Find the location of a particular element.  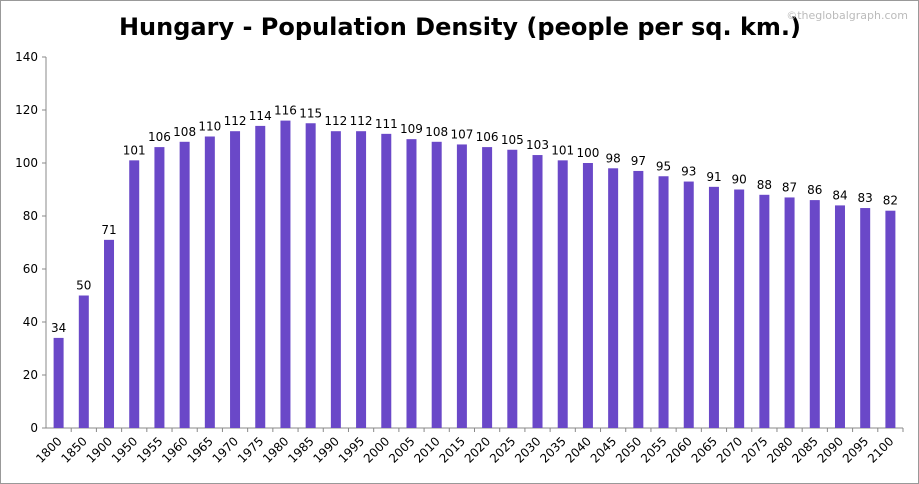

data-label: 105 is located at coordinates (512, 140).